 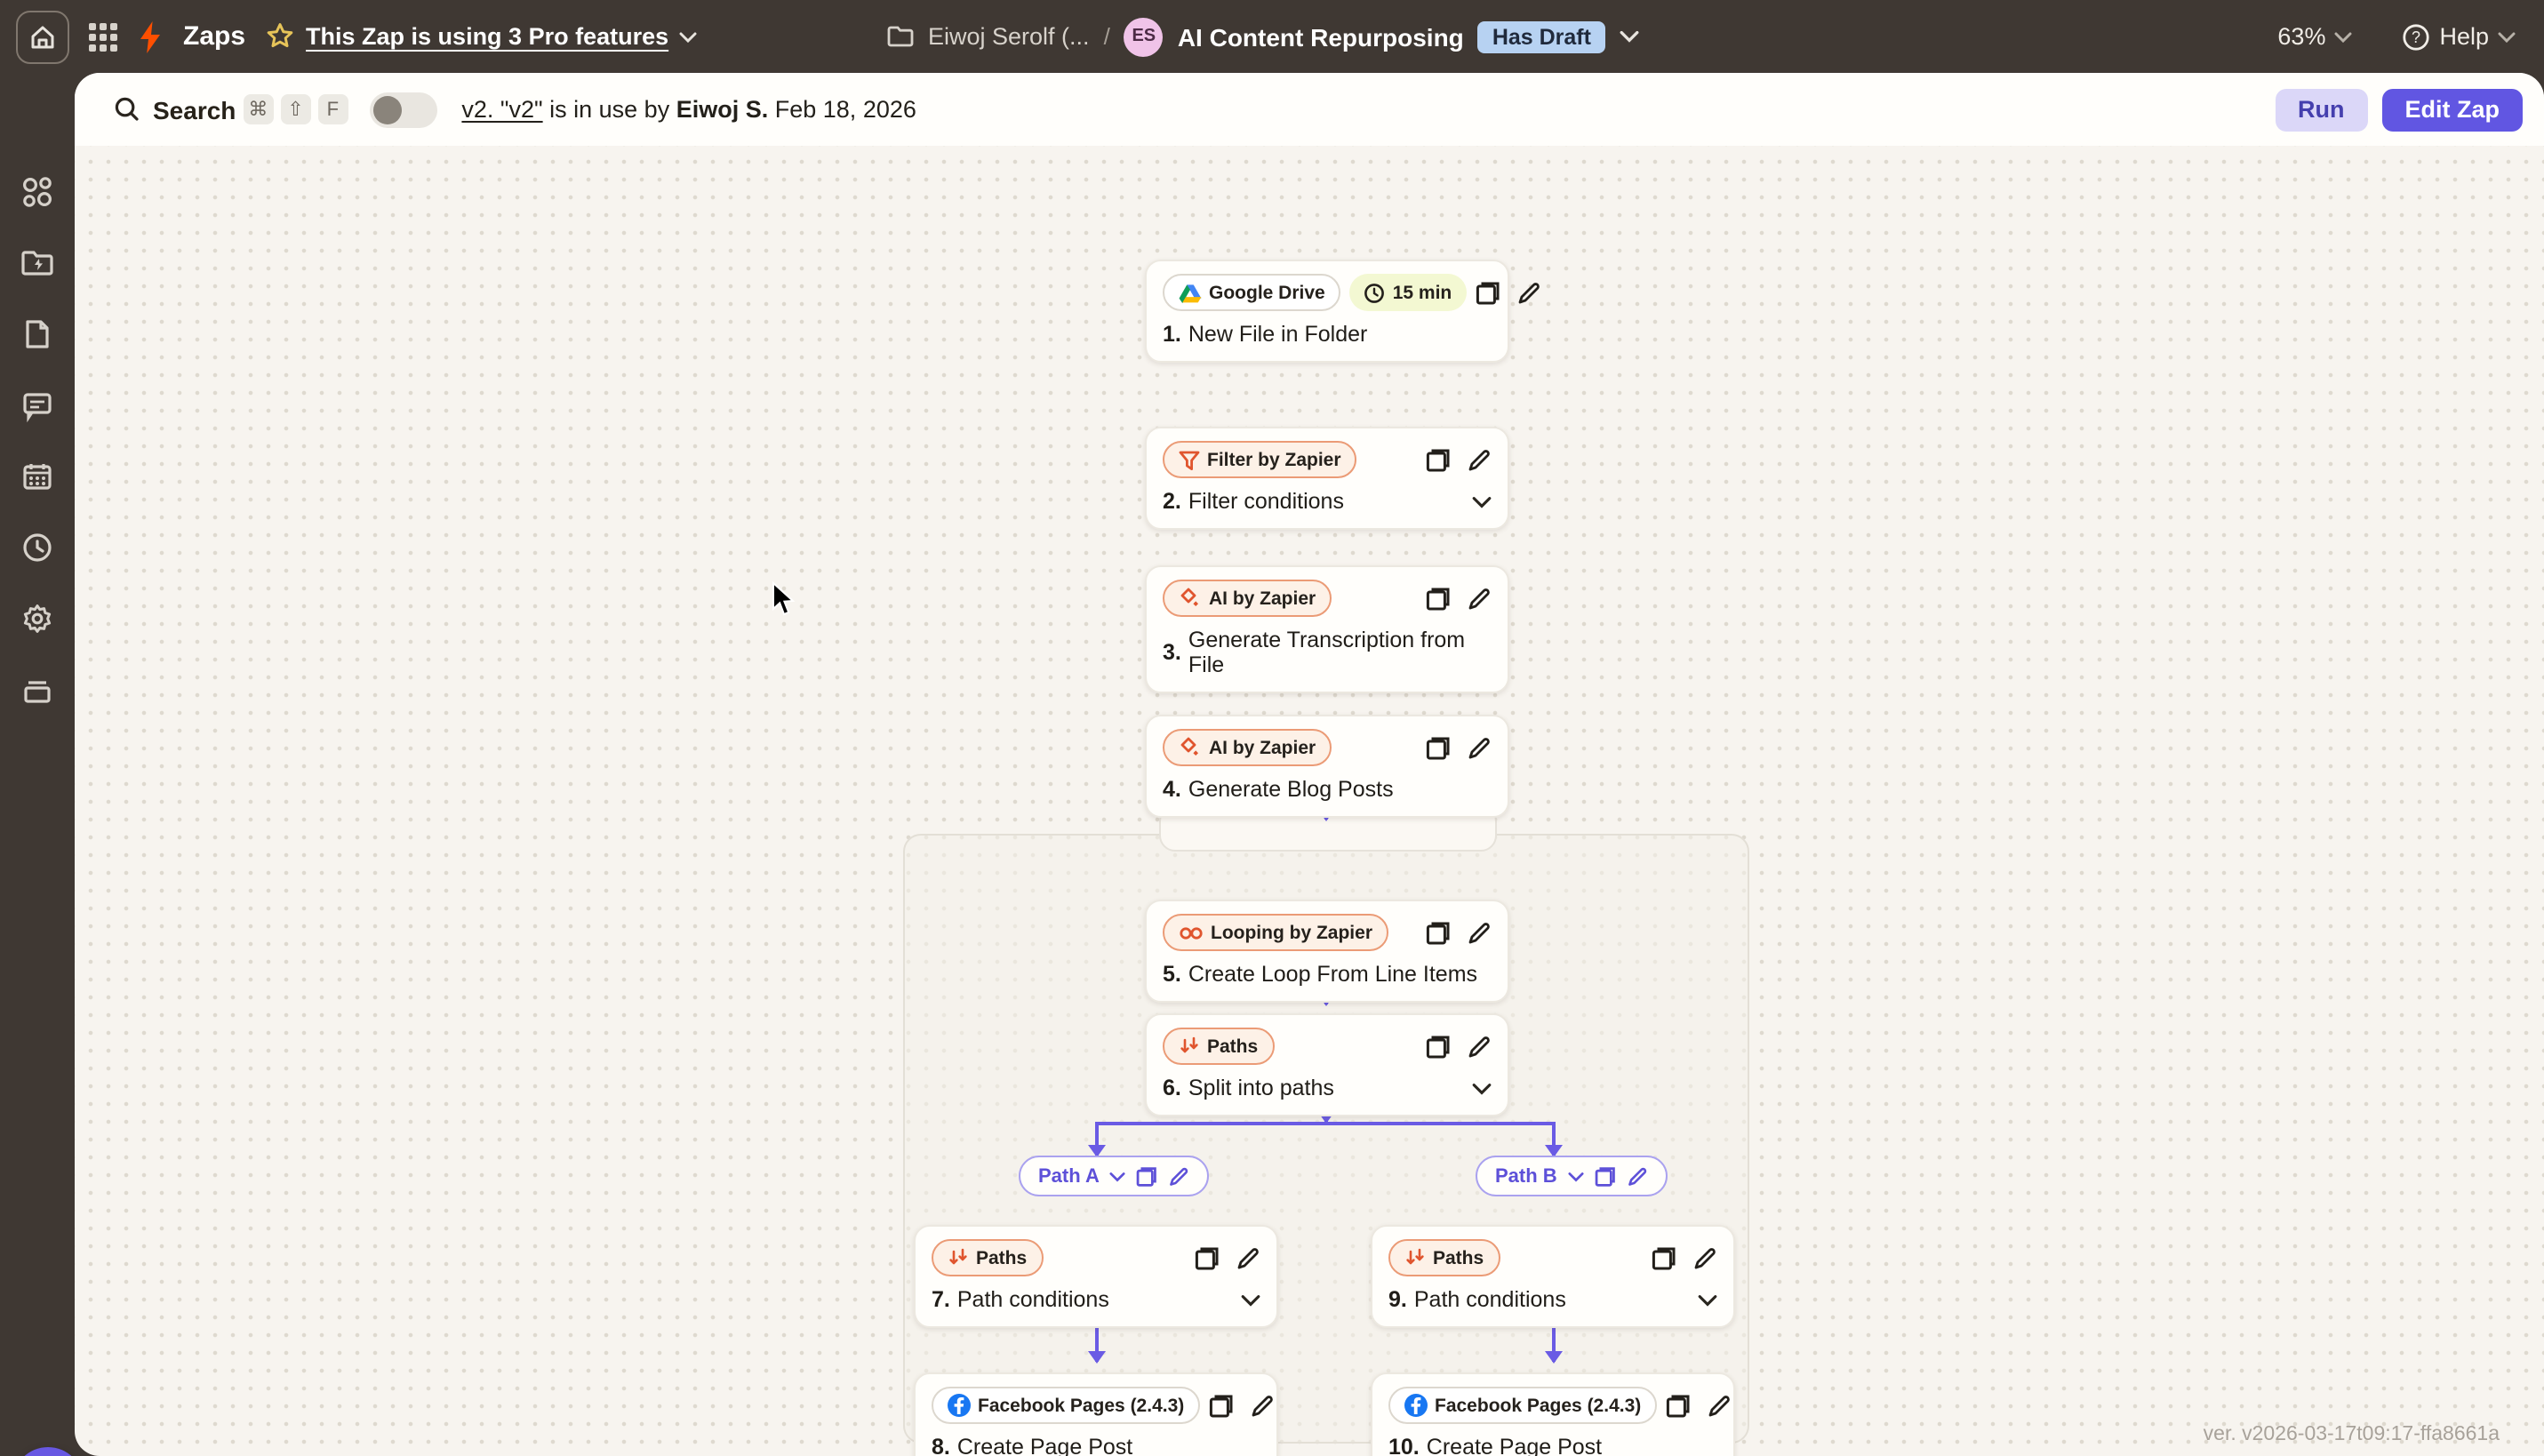 I want to click on run-button: Run, so click(x=2321, y=109).